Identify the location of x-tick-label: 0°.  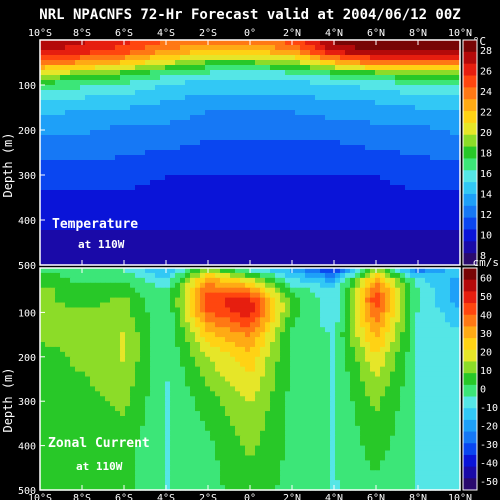
(250, 33).